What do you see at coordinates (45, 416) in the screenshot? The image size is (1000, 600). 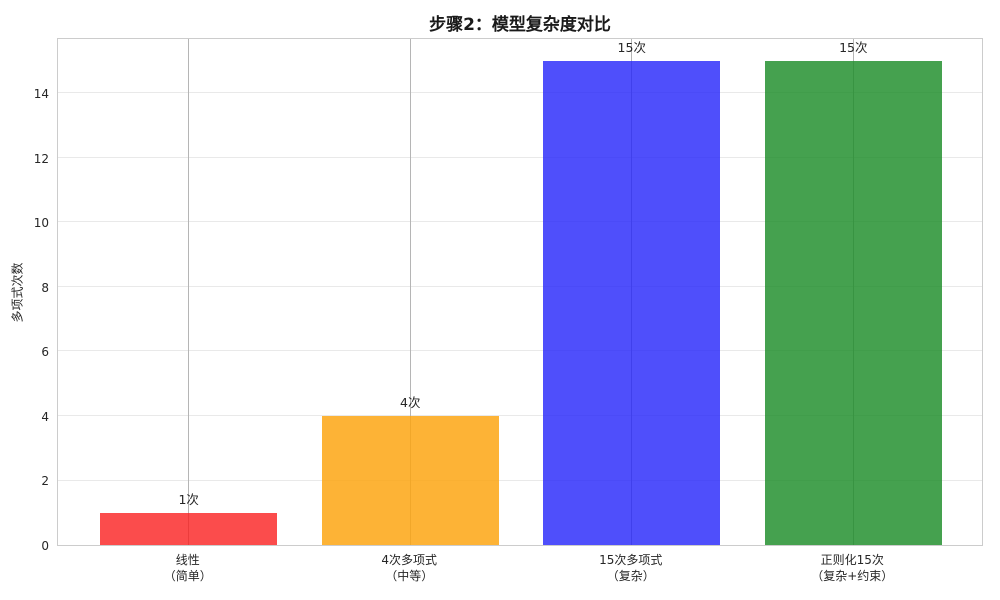 I see `y-tick-label: 4` at bounding box center [45, 416].